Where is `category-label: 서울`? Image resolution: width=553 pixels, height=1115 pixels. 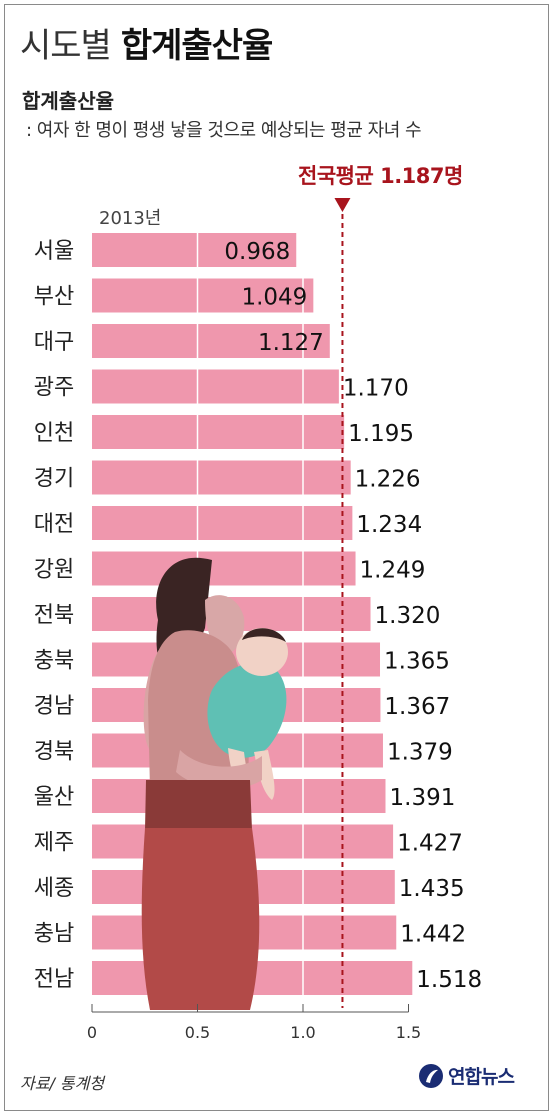 category-label: 서울 is located at coordinates (54, 251).